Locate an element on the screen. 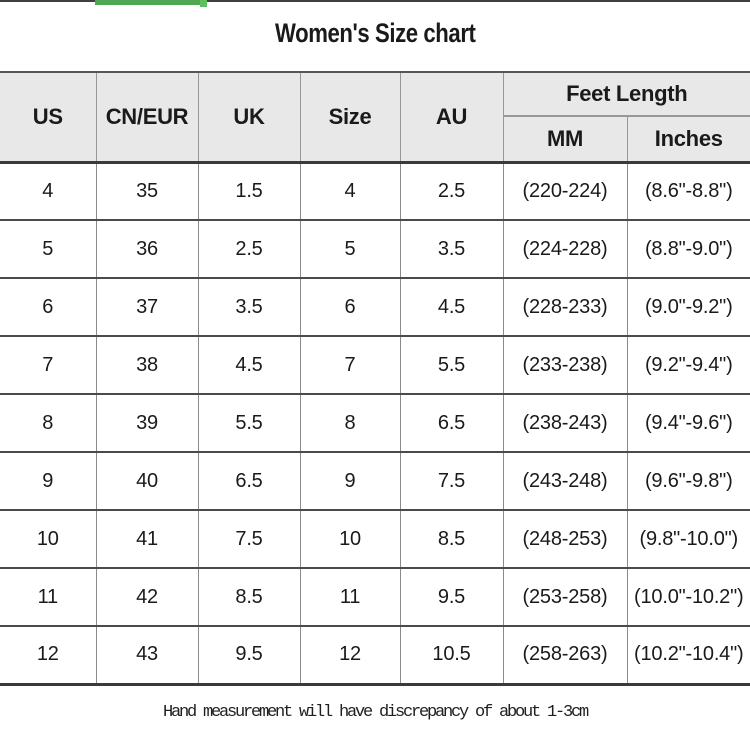 The image size is (750, 750). table-row: 5 36 2.5 5 3.5 (224-228) (8.8"-9.0") is located at coordinates (375, 248).